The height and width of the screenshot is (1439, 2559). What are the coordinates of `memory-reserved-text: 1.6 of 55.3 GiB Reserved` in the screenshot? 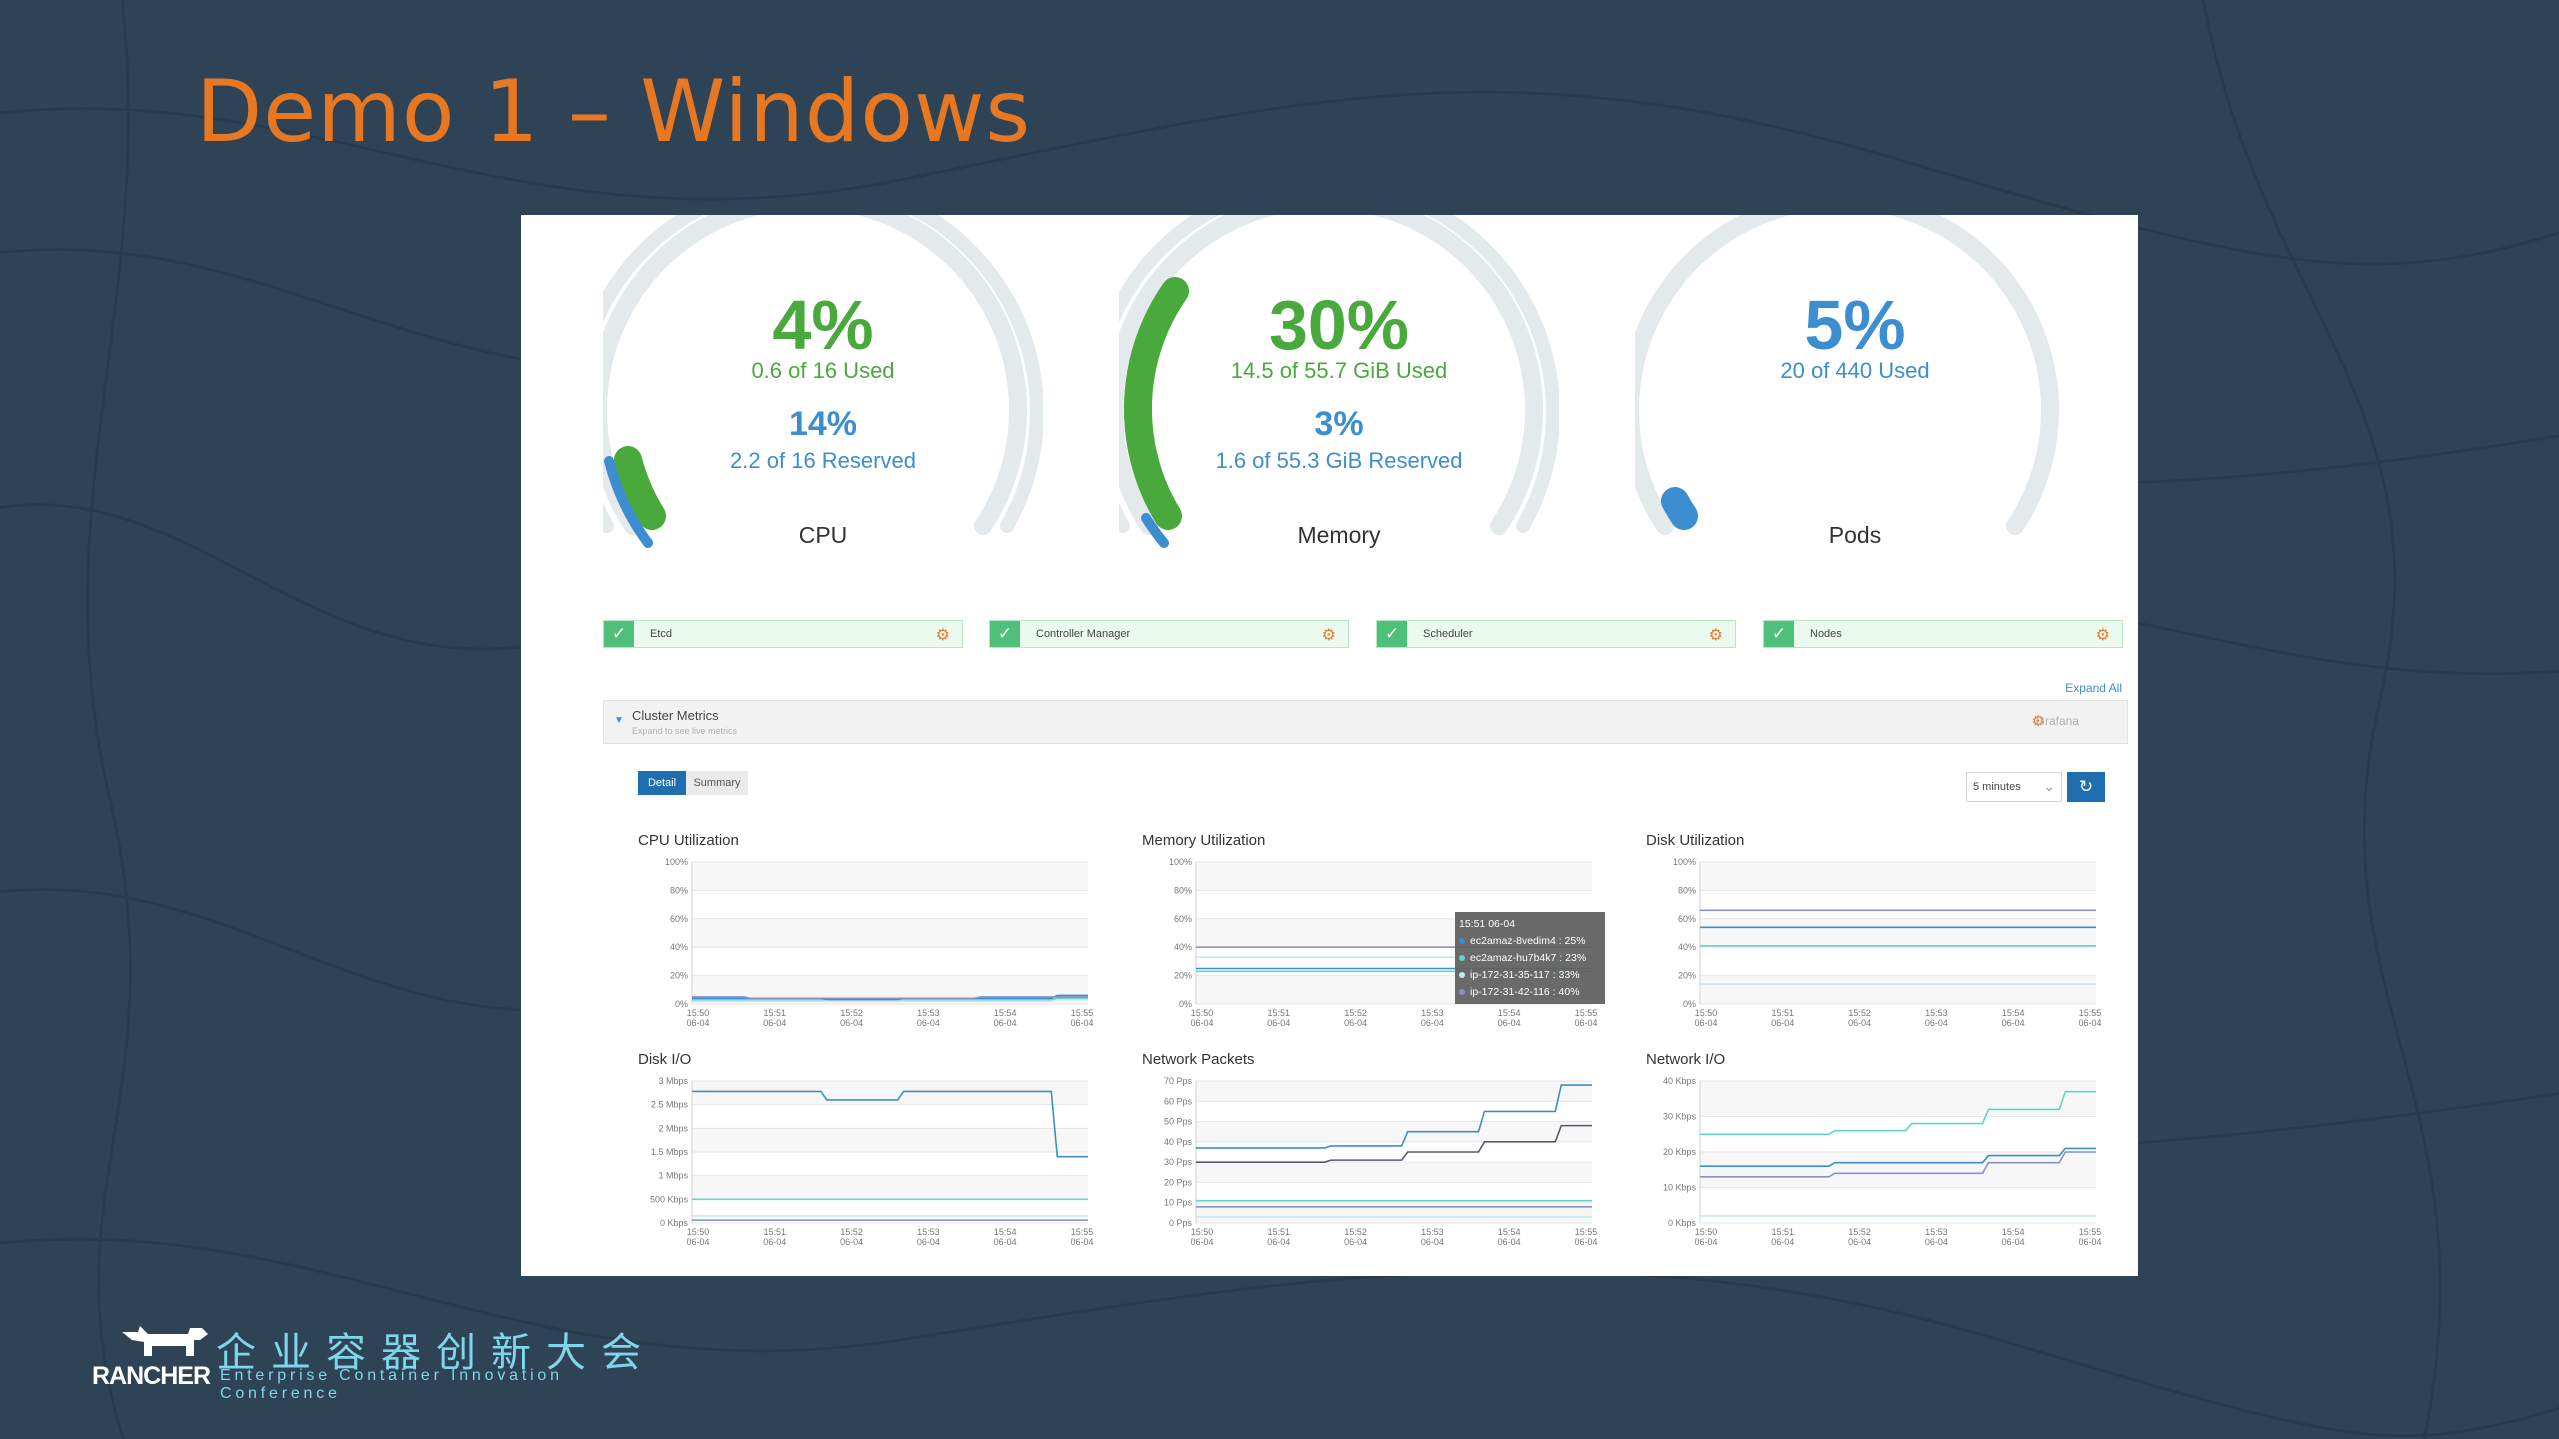 It's located at (1339, 460).